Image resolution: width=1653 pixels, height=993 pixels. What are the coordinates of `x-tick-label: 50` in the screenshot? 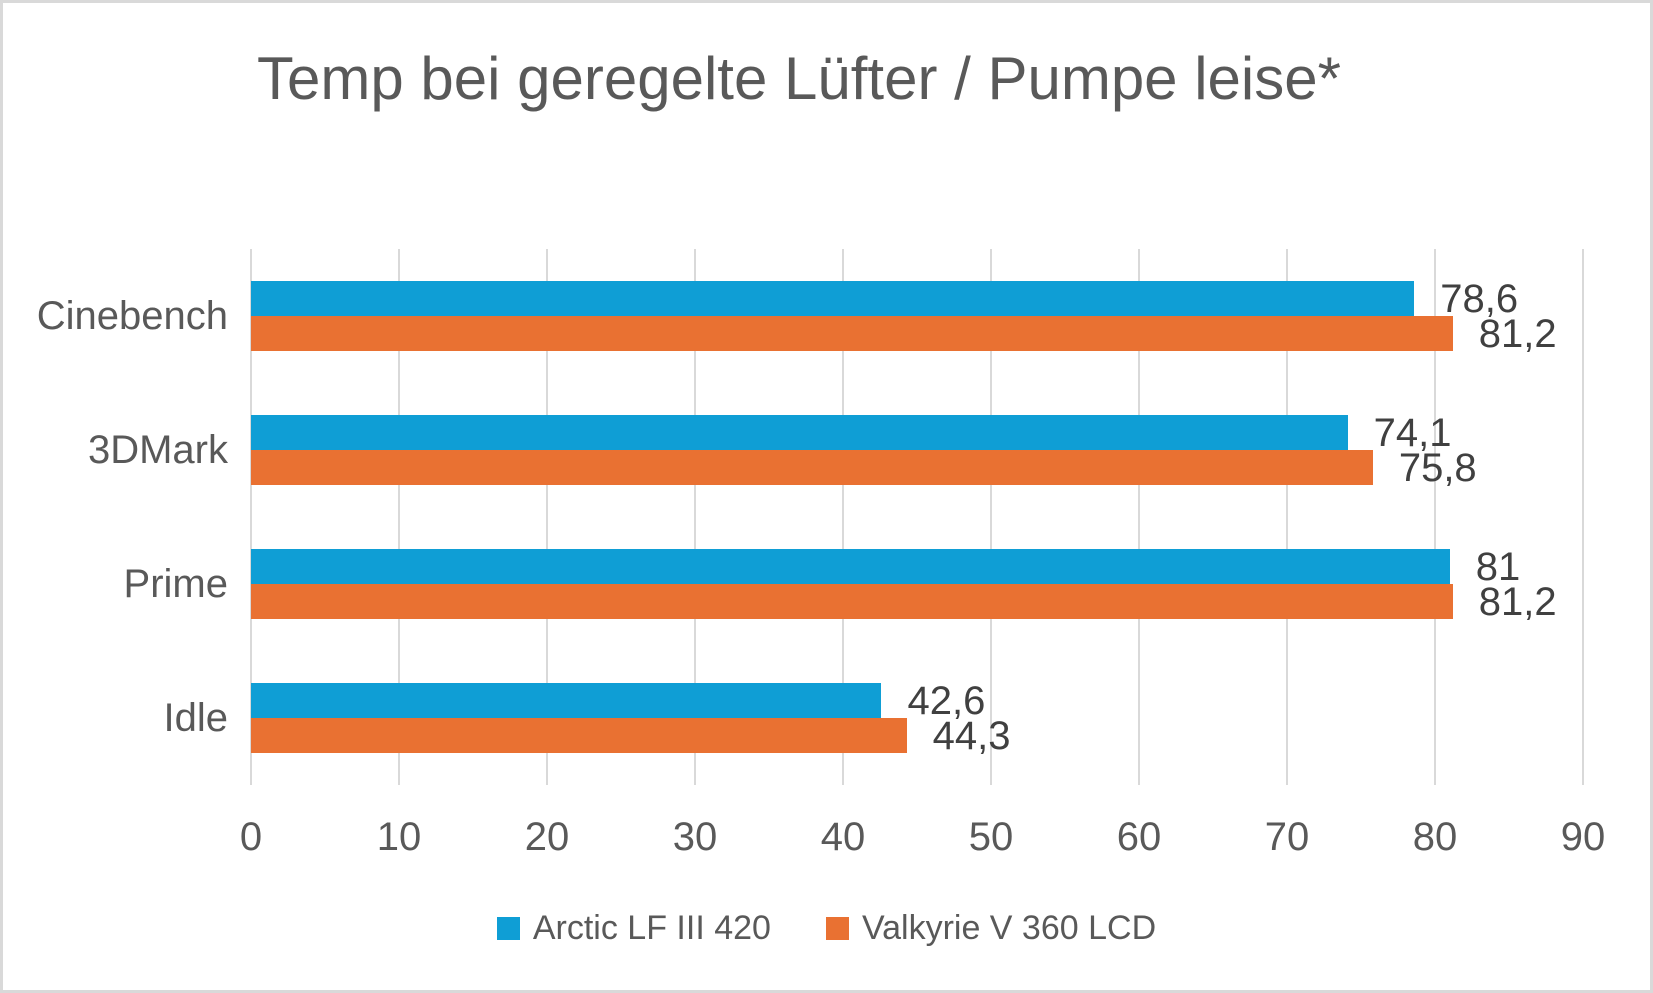 It's located at (991, 837).